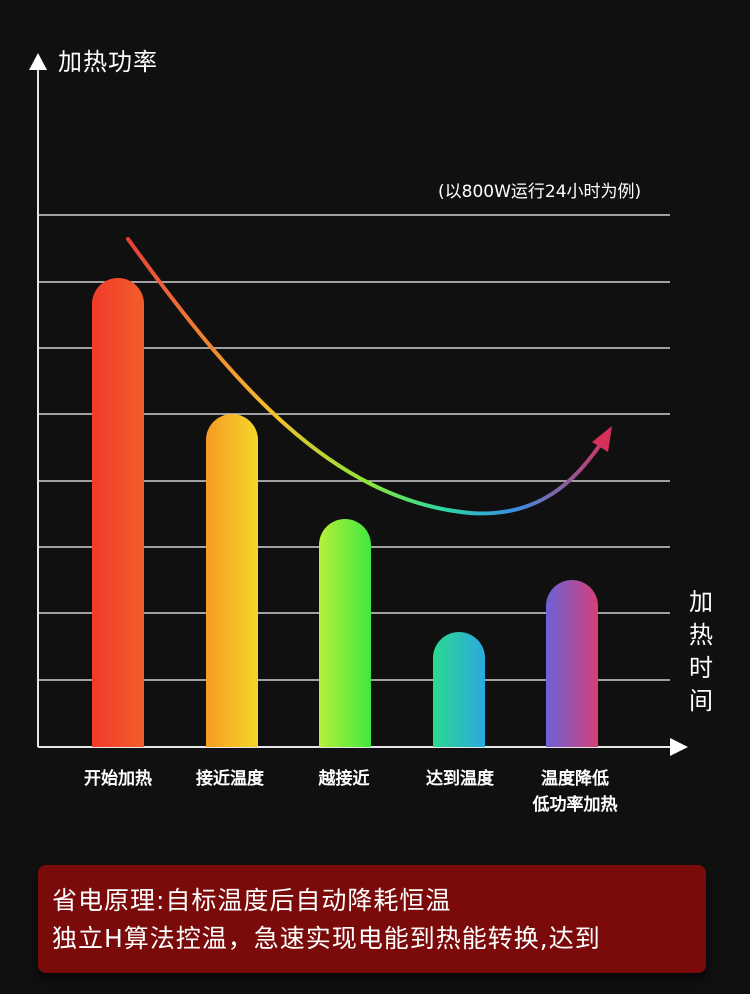  I want to click on category-label: 接近温度, so click(230, 779).